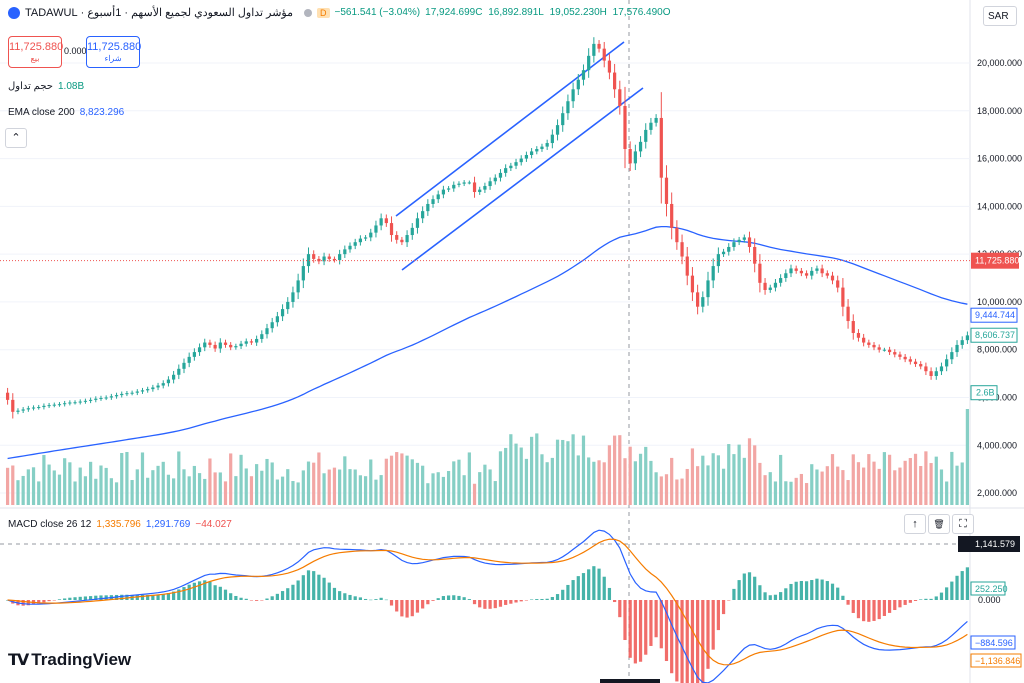 Image resolution: width=1024 pixels, height=683 pixels. What do you see at coordinates (71, 86) in the screenshot?
I see `volume-value: 1.08B` at bounding box center [71, 86].